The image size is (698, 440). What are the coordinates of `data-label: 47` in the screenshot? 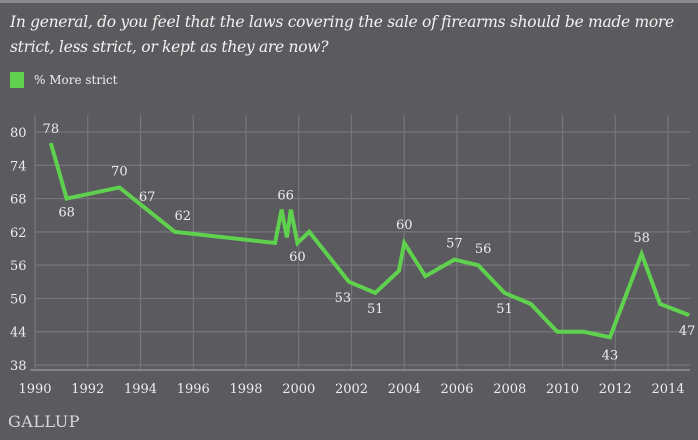 It's located at (687, 331).